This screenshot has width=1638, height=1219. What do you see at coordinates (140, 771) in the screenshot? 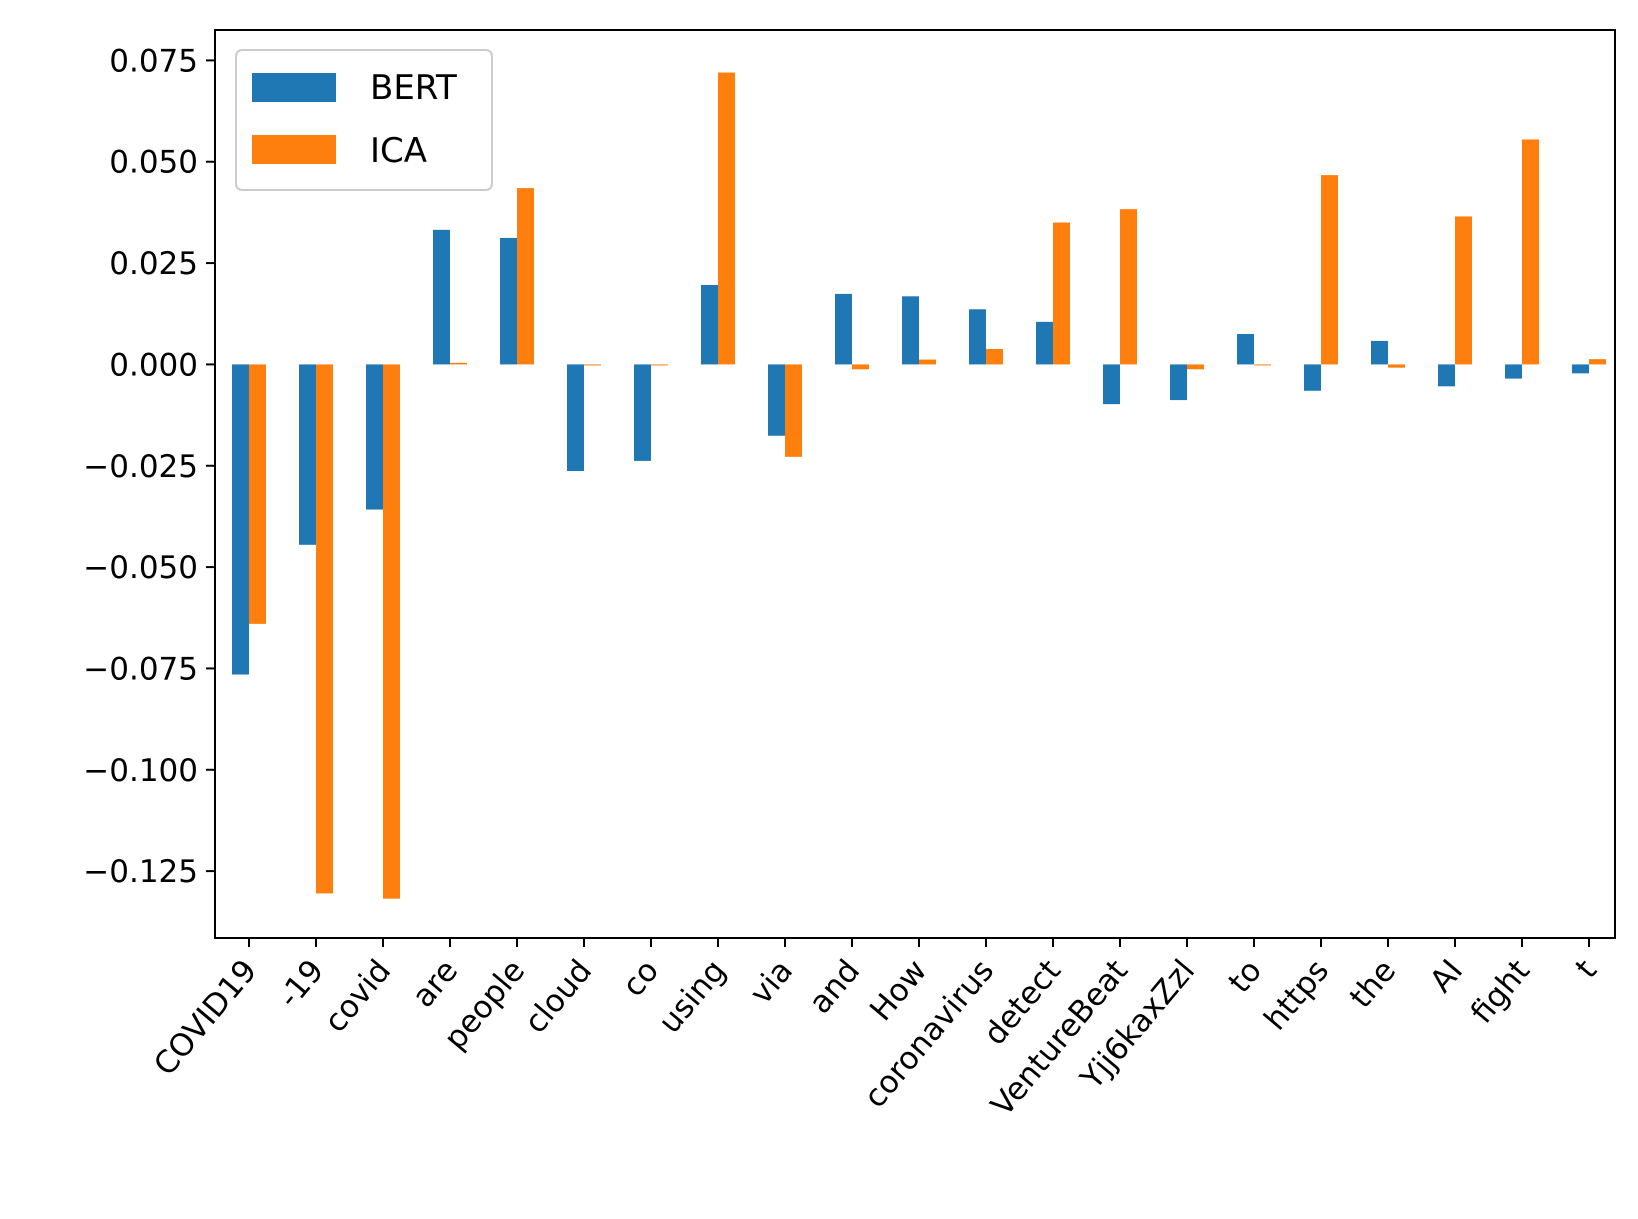
I see `y-tick-label: −0.100` at bounding box center [140, 771].